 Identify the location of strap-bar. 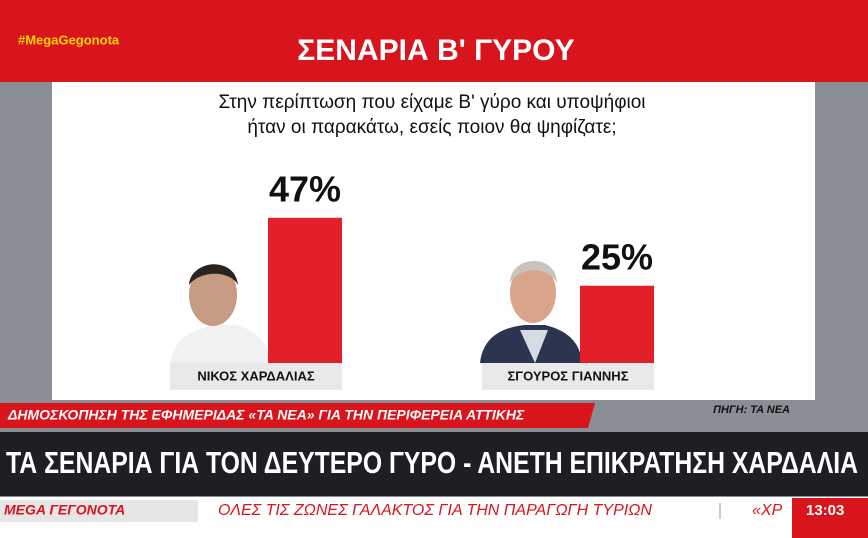
(297, 415).